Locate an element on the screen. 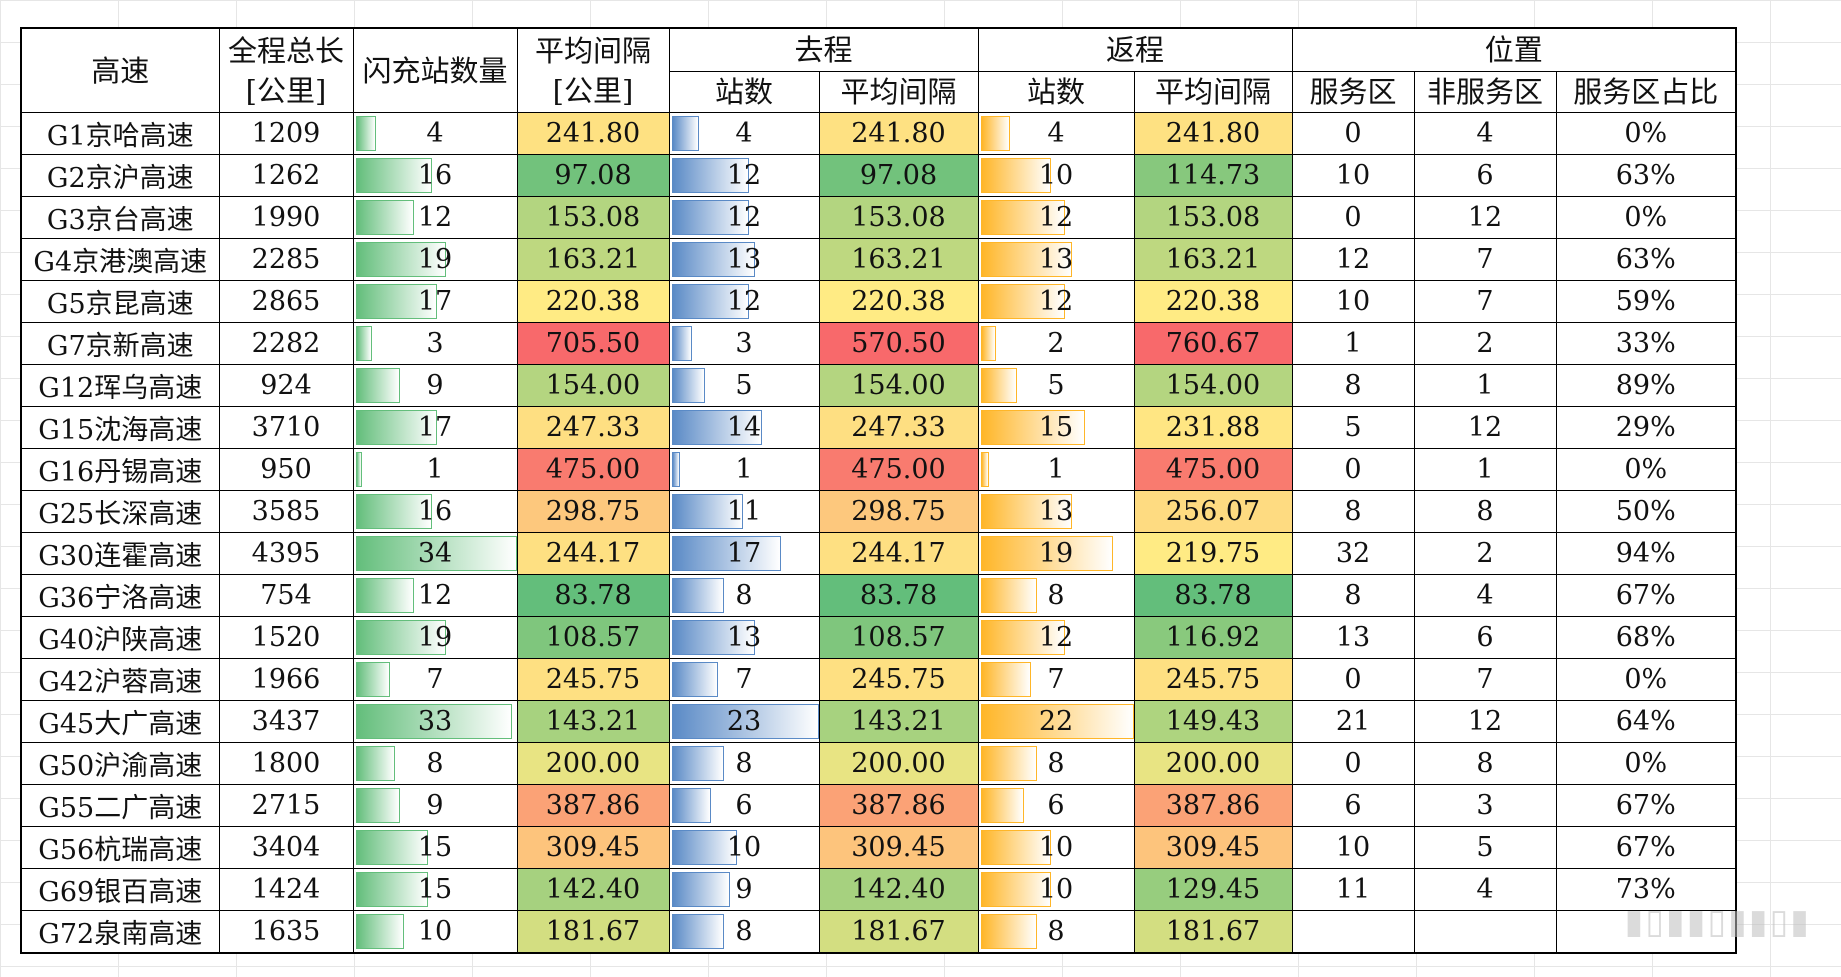 This screenshot has width=1841, height=977. cell-outbound-stations: 8 is located at coordinates (744, 763).